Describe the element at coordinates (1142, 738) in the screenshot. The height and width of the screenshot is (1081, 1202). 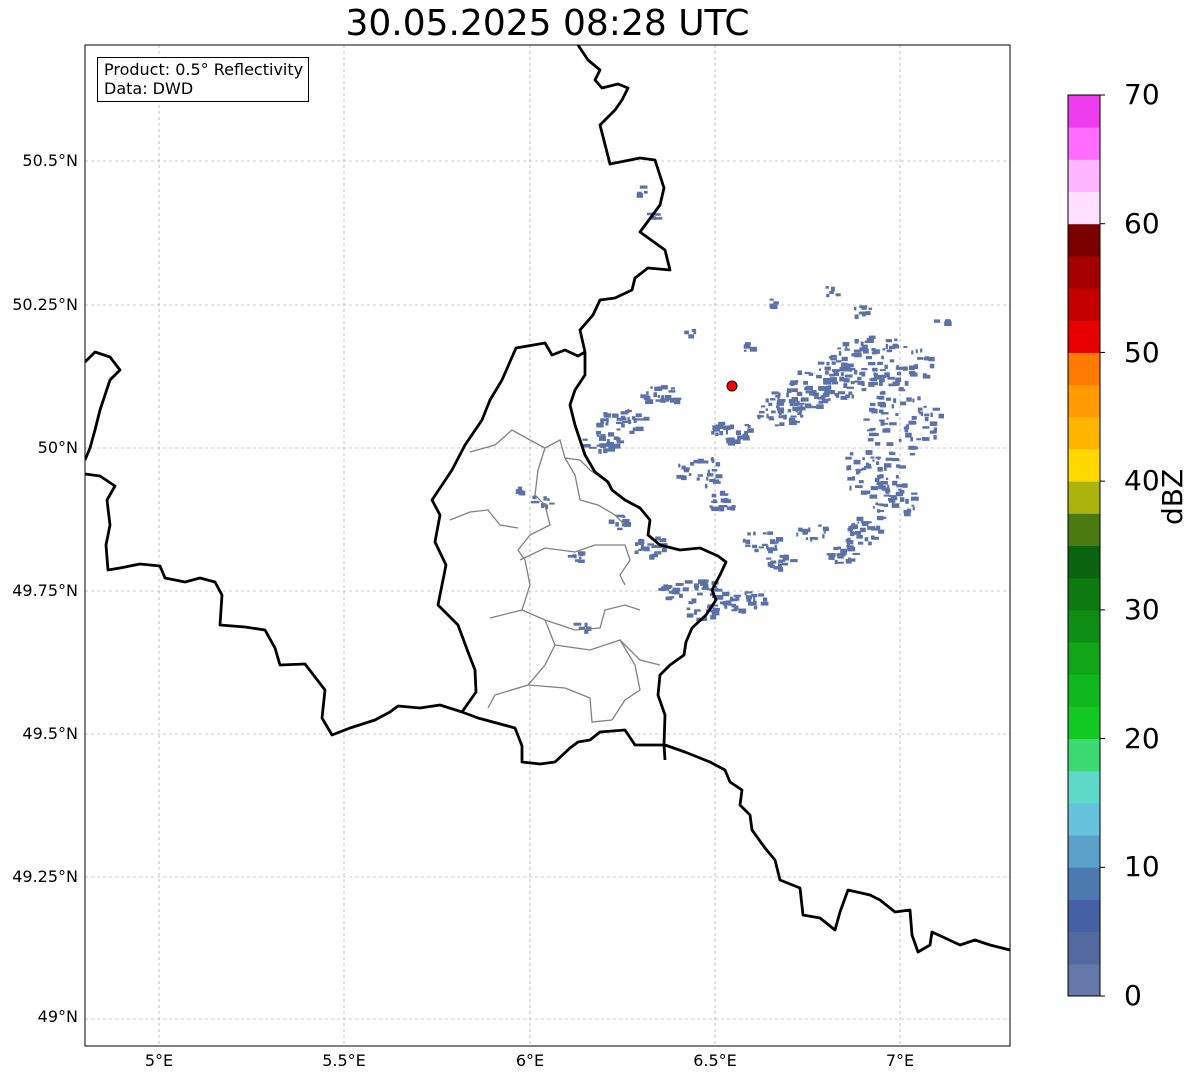
I see `colorbar-tick-label: 20` at that location.